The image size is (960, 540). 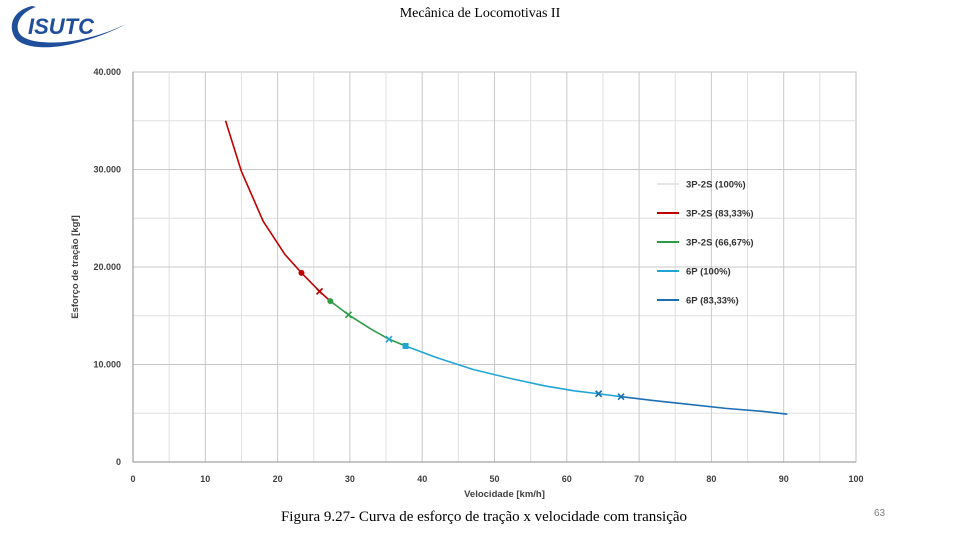 I want to click on page-number: 63, so click(x=880, y=513).